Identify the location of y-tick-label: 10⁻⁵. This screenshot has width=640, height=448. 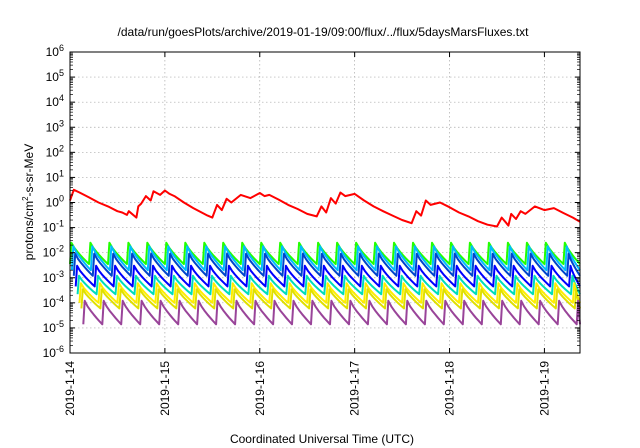
(53, 327).